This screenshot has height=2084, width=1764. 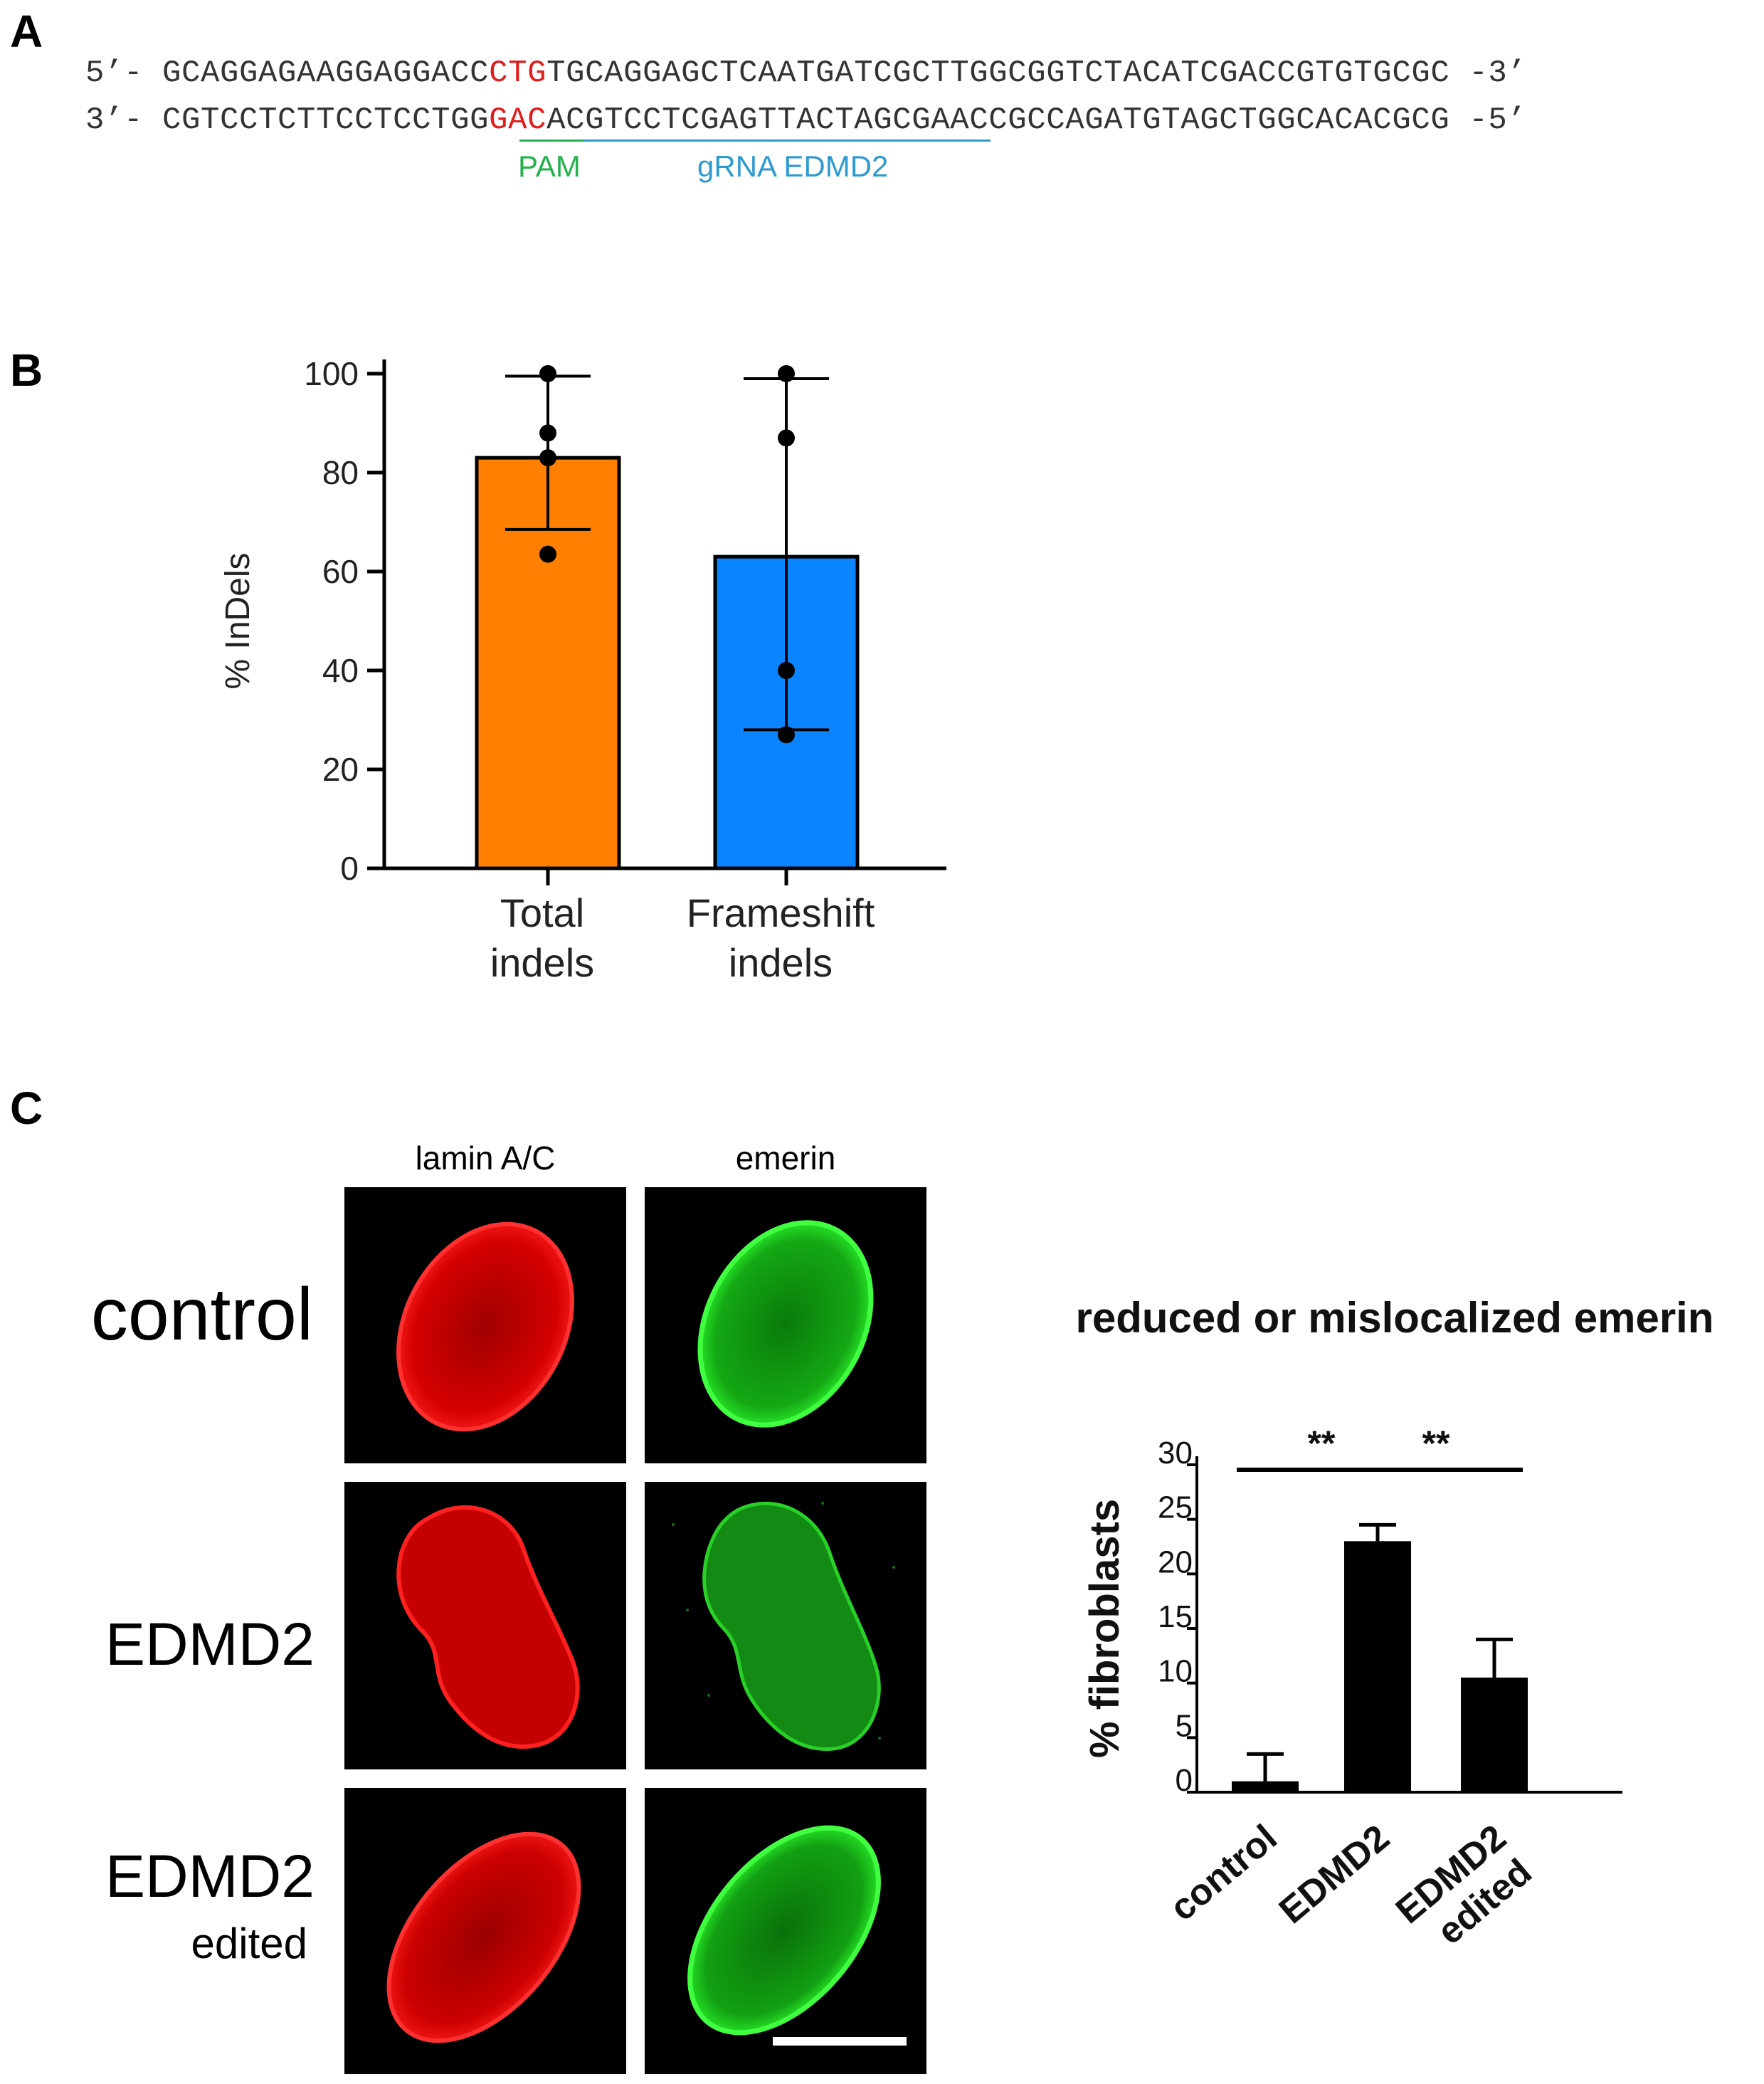 What do you see at coordinates (1105, 1628) in the screenshot?
I see `y-axis-label: % fibroblasts` at bounding box center [1105, 1628].